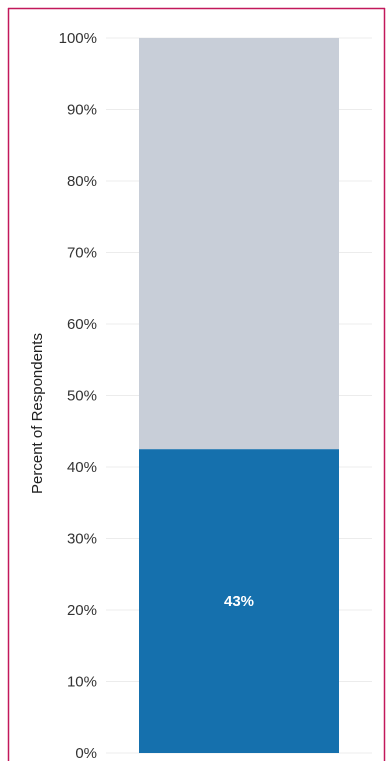  I want to click on y-tick-label: 70%, so click(82, 253).